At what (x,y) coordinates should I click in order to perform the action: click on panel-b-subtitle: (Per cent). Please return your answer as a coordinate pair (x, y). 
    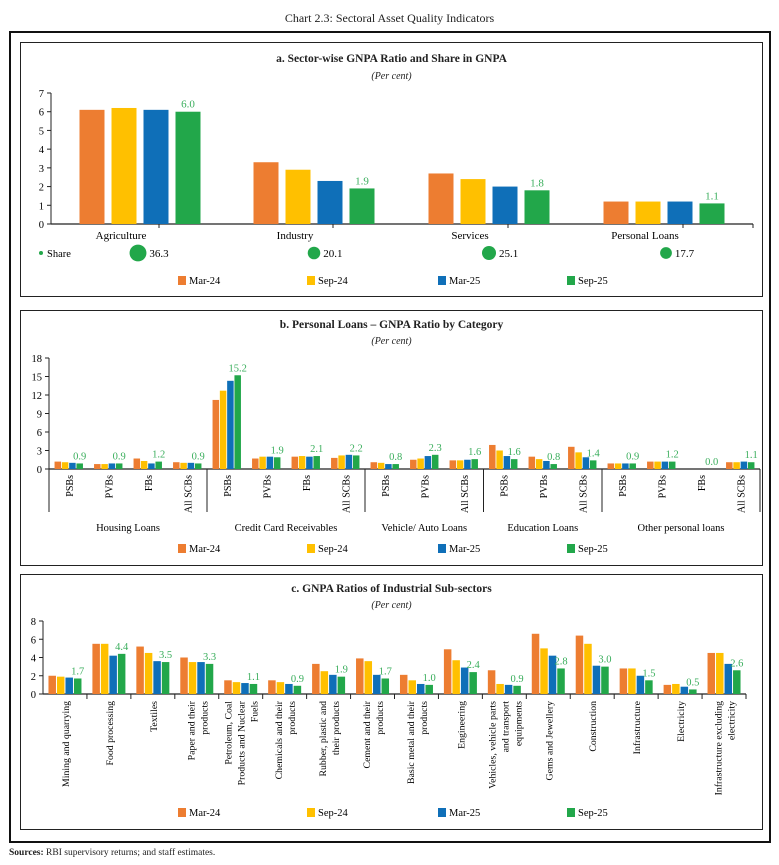
    Looking at the image, I should click on (391, 341).